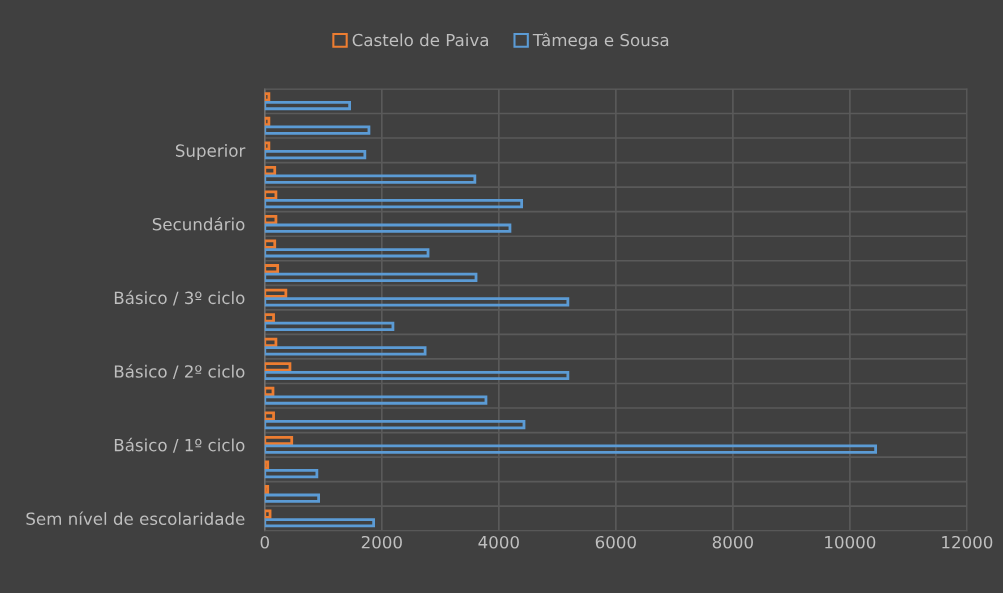 This screenshot has height=593, width=1003. I want to click on y-tick-label: Sem nível de escolaridade, so click(135, 518).